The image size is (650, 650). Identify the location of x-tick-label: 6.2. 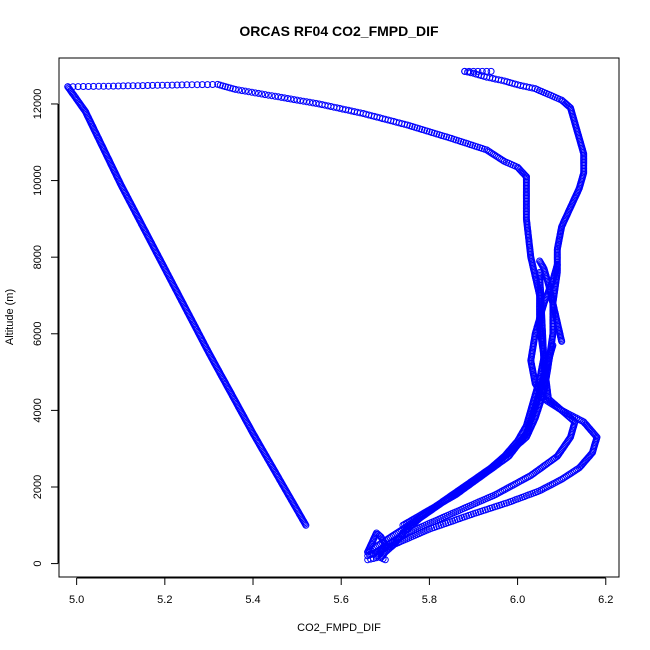
(605, 600).